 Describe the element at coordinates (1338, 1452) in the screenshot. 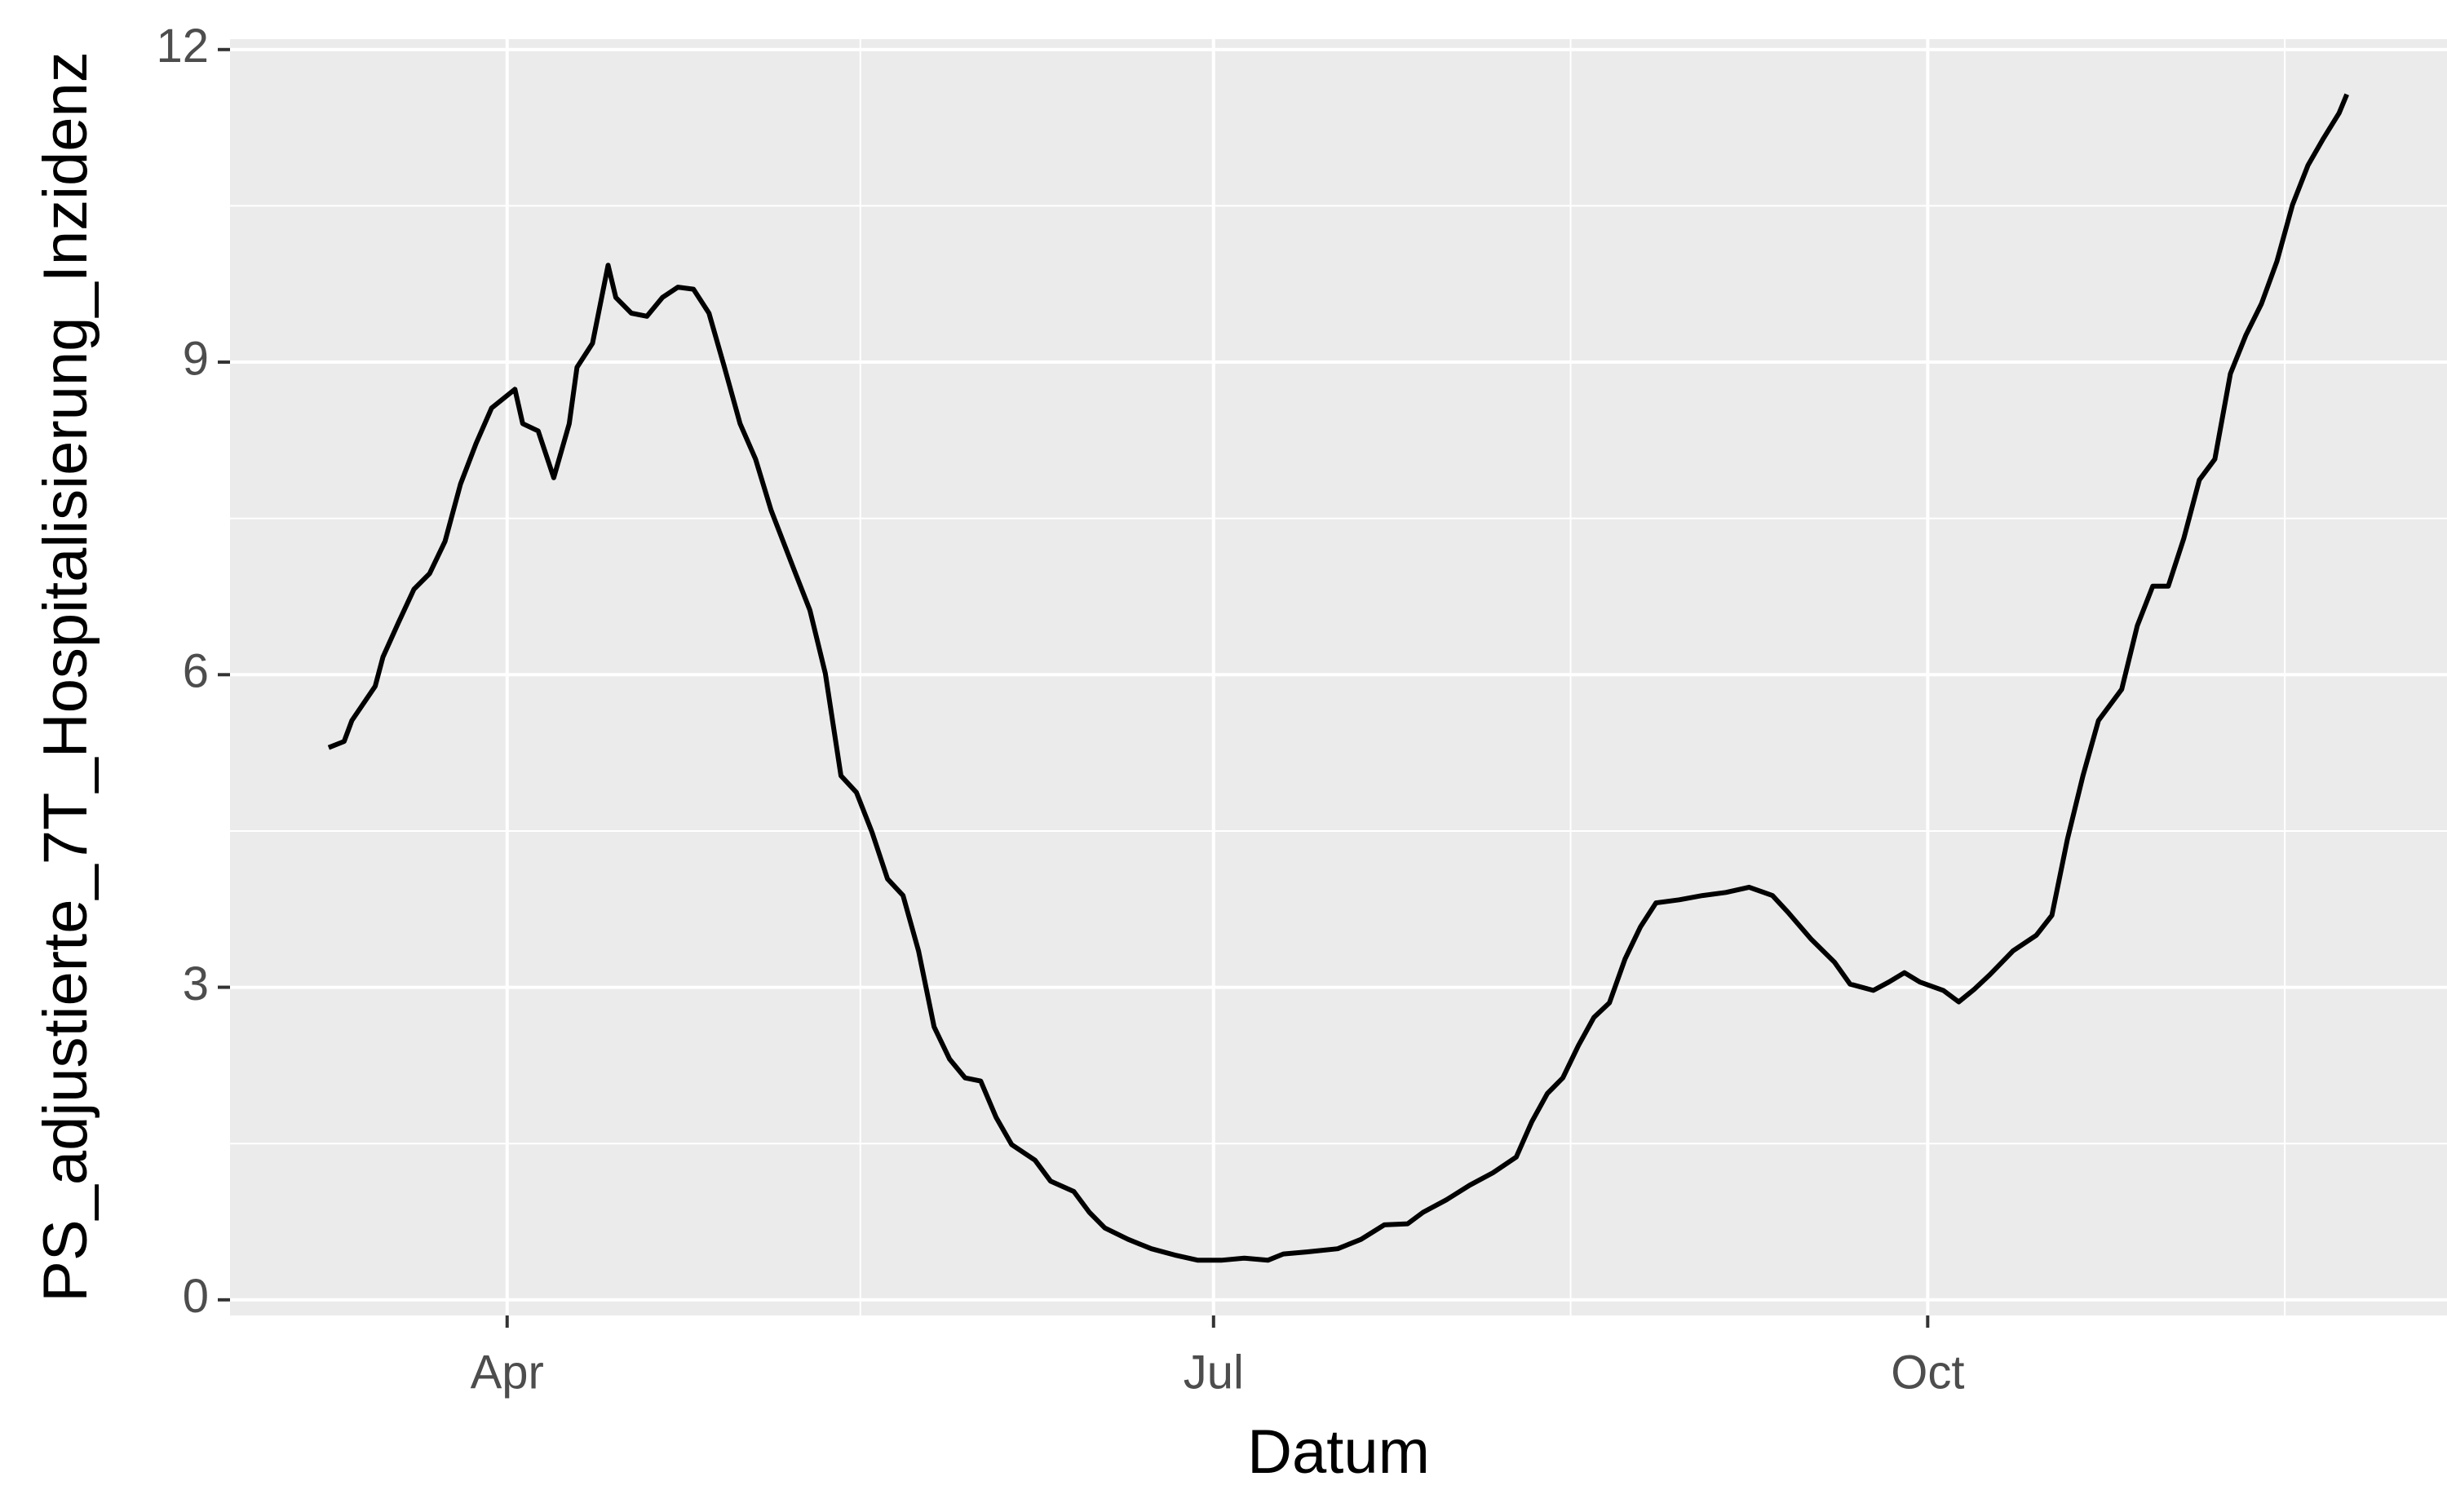

I see `x-axis-title: Datum` at that location.